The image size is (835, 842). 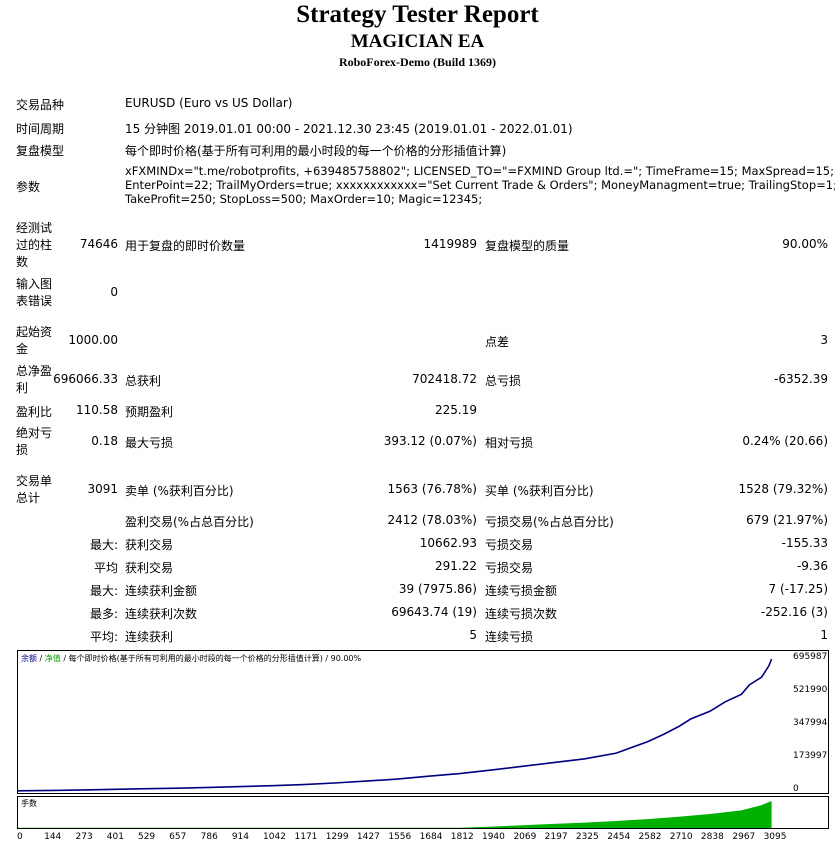 What do you see at coordinates (146, 837) in the screenshot?
I see `x-tick-label: 529` at bounding box center [146, 837].